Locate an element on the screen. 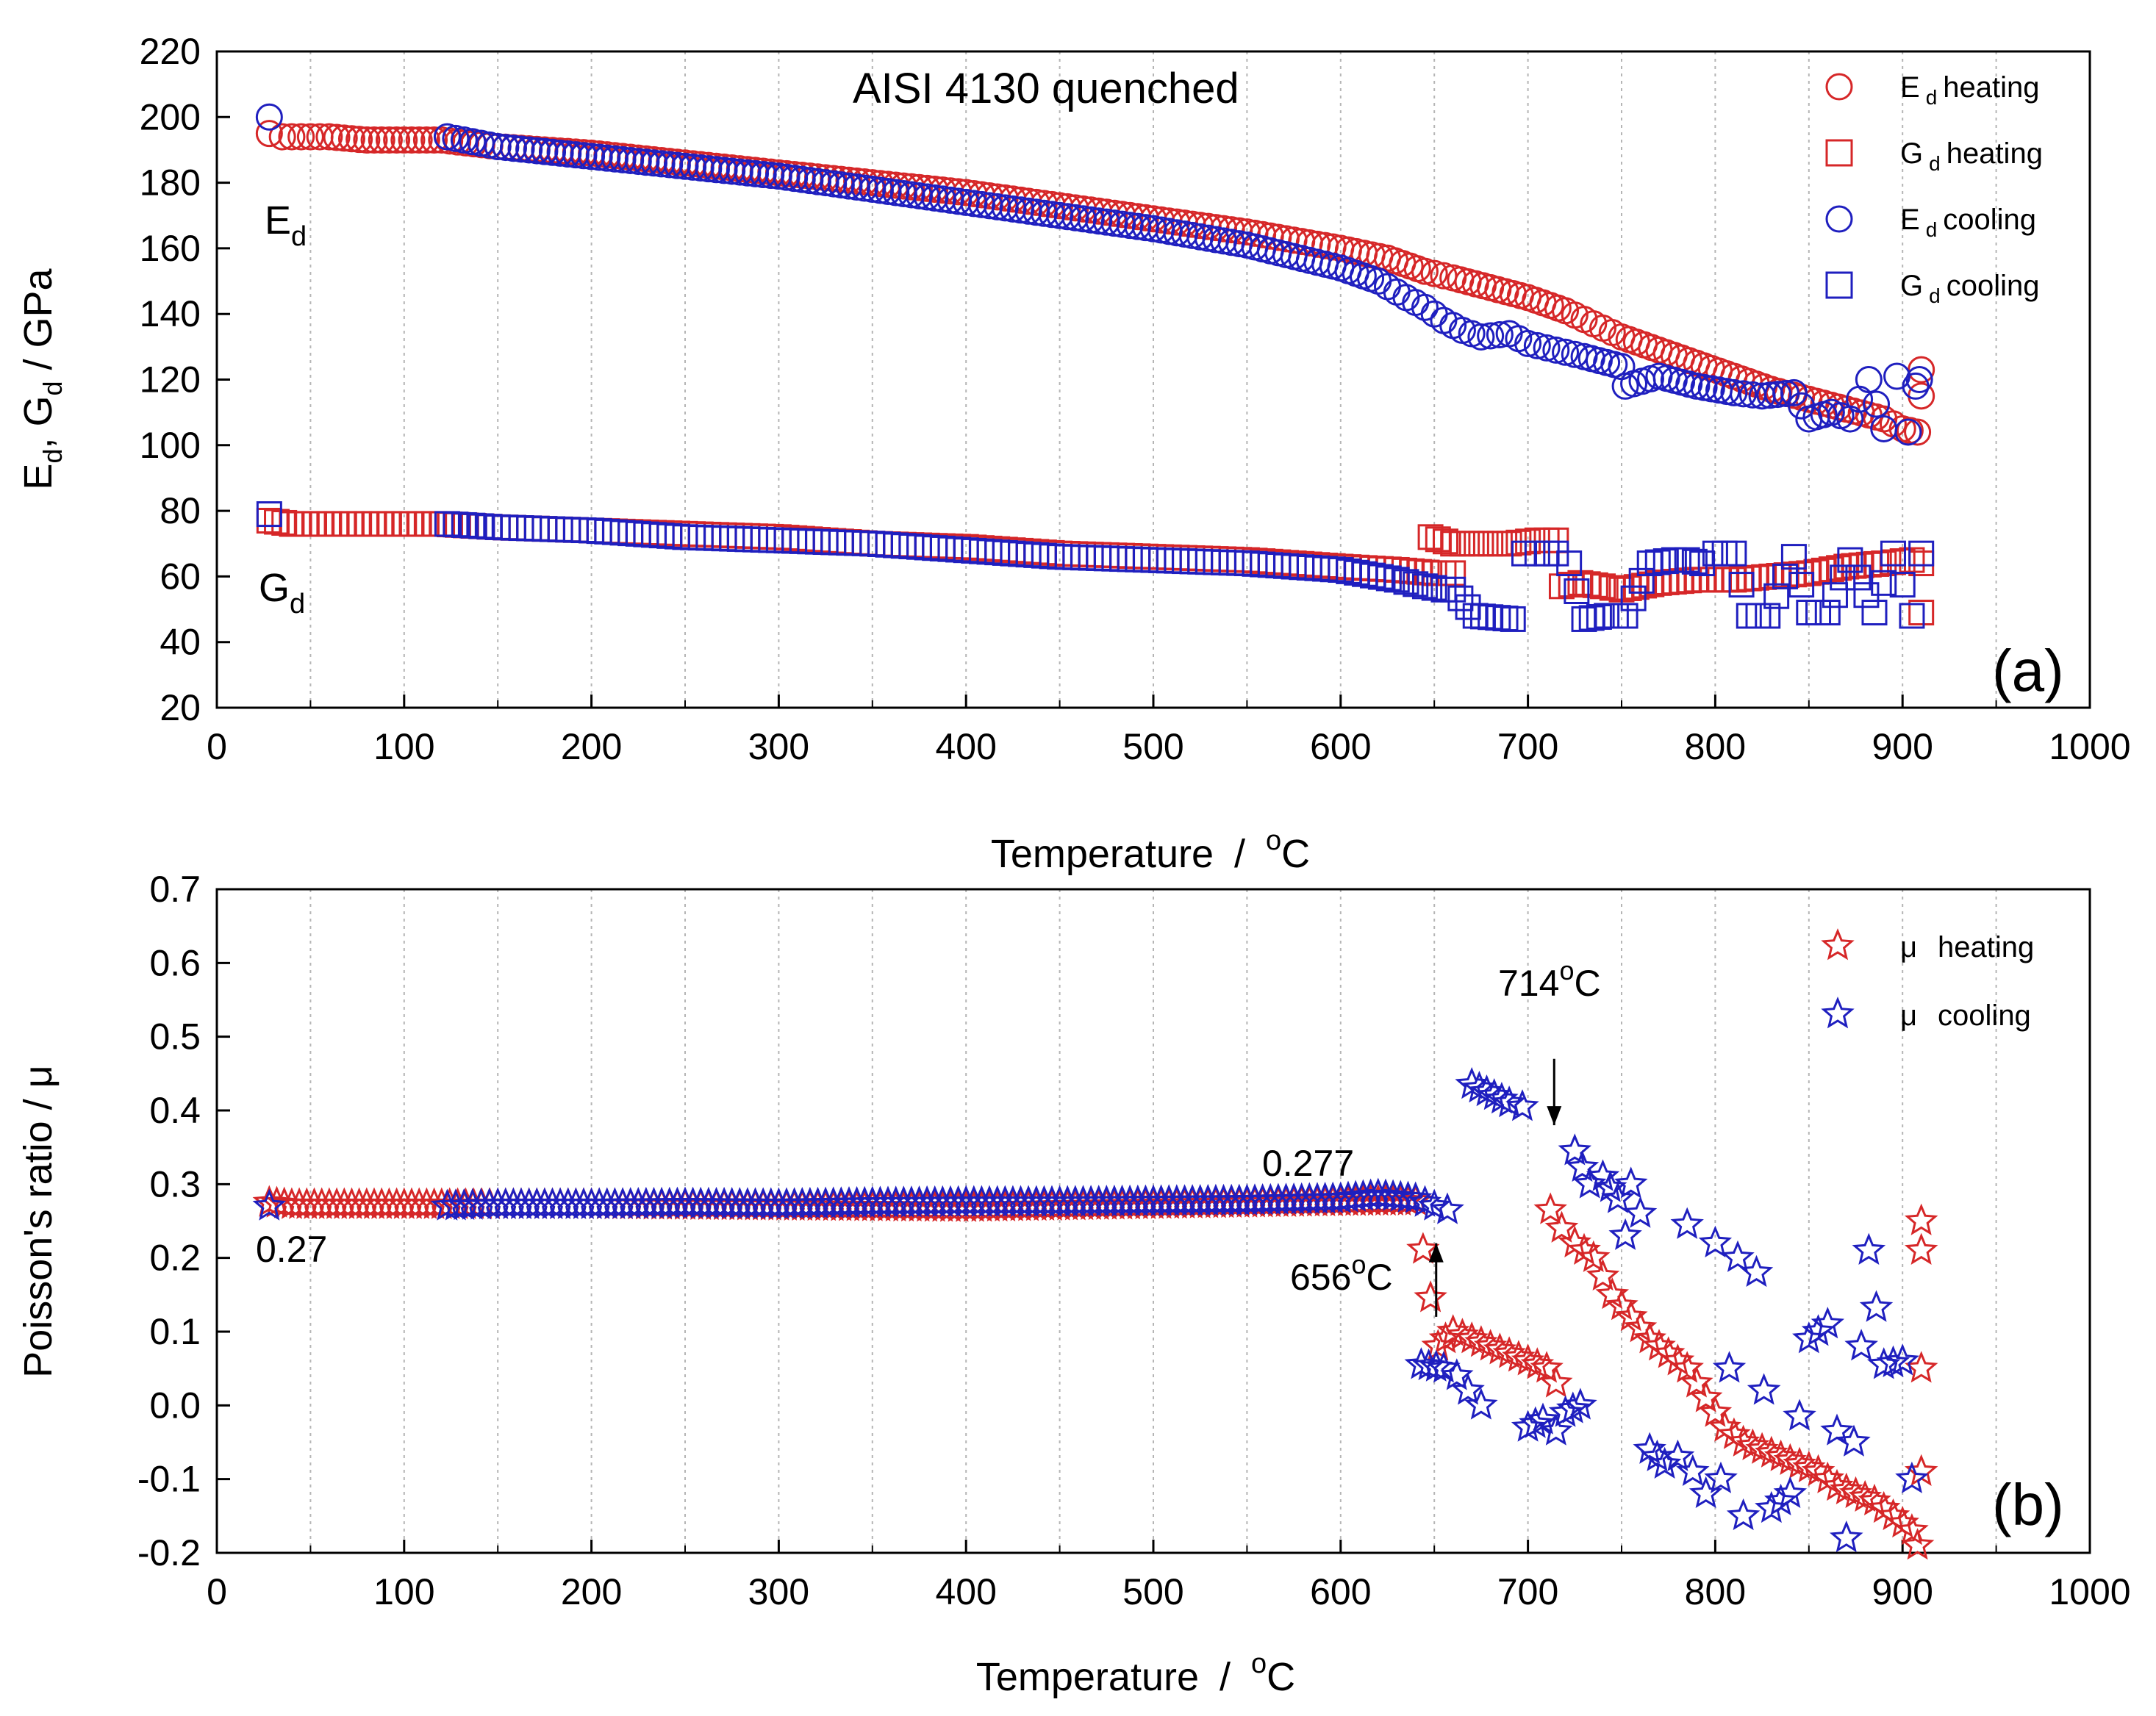 The image size is (2156, 1716). curve-label-gd-main: G is located at coordinates (275, 588).